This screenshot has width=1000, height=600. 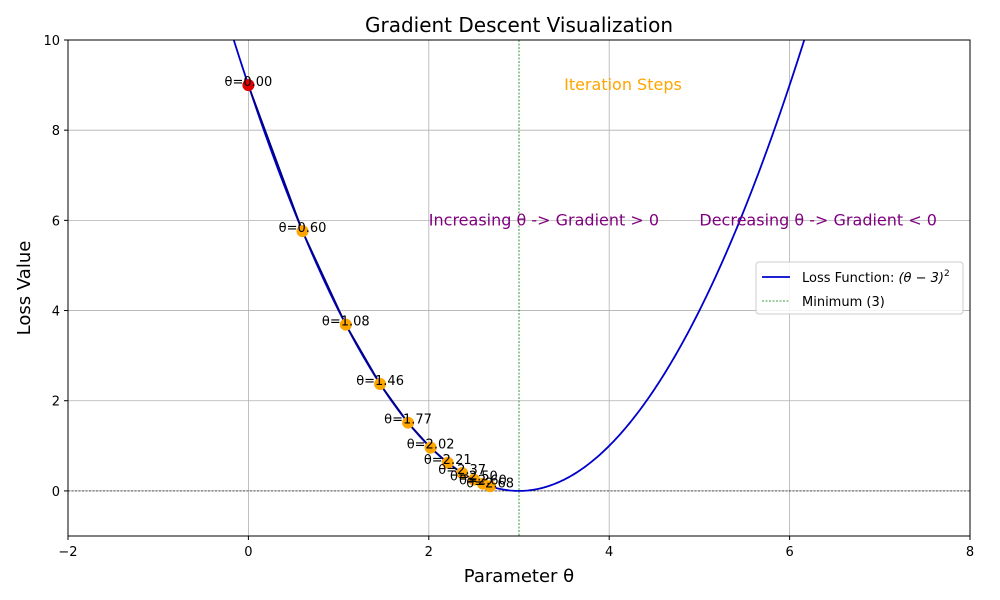 What do you see at coordinates (519, 576) in the screenshot?
I see `x-axis-label: Parameter θ` at bounding box center [519, 576].